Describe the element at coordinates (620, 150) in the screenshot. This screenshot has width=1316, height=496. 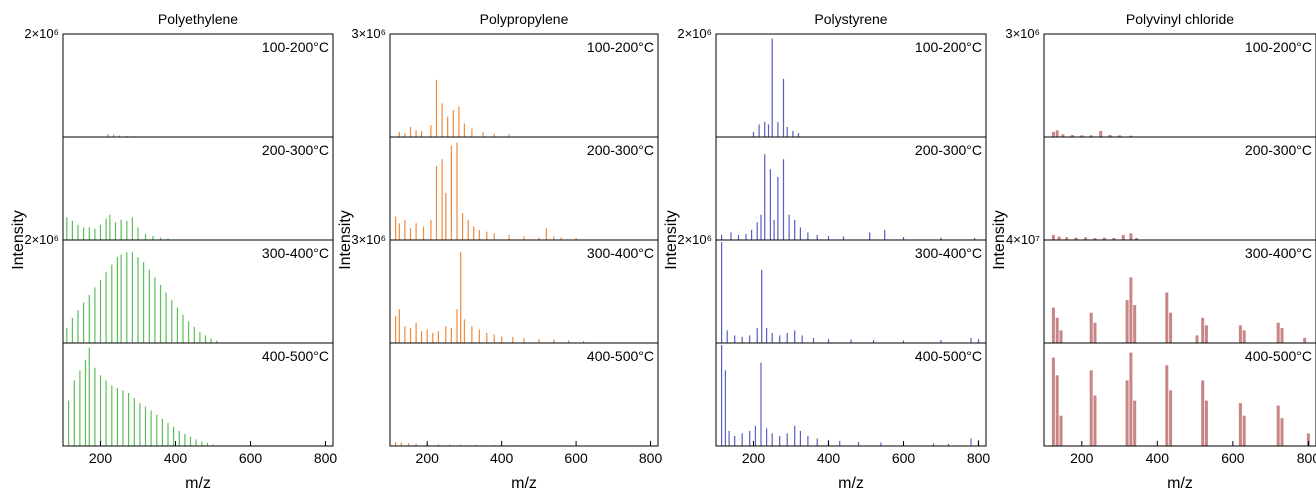
I see `temperature-label: 200-300°C` at that location.